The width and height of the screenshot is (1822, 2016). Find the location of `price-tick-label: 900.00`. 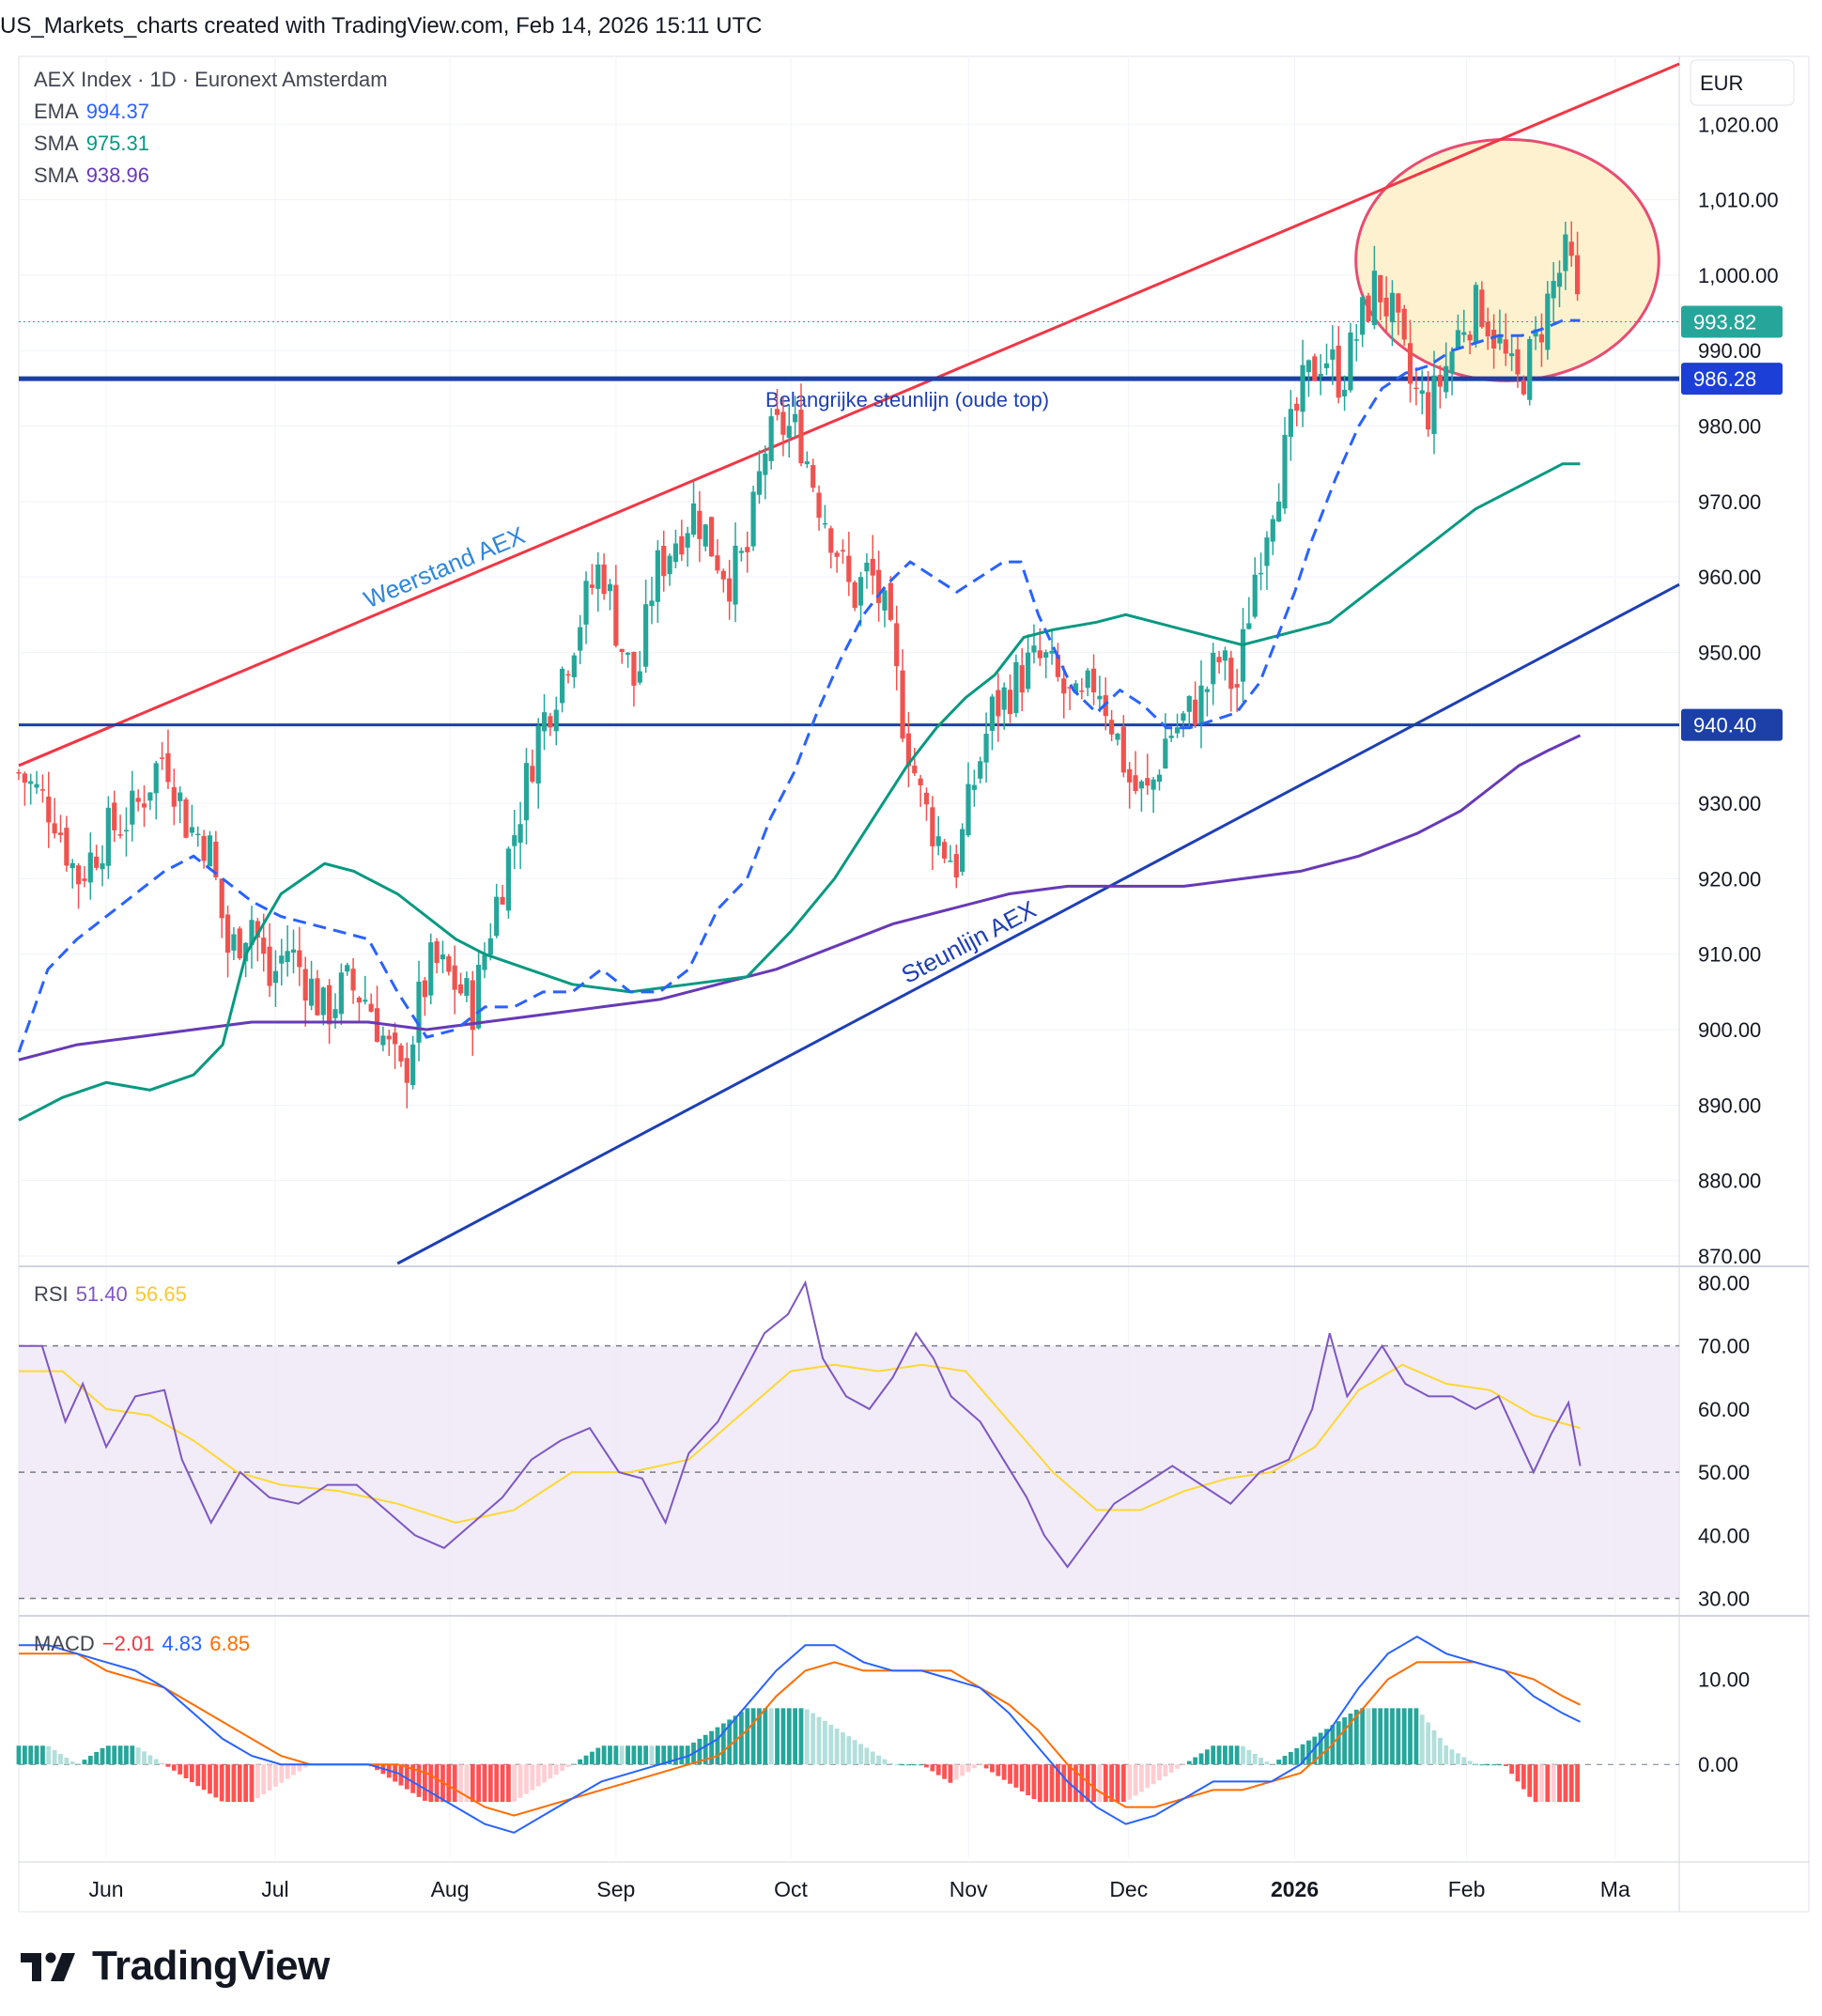

price-tick-label: 900.00 is located at coordinates (1729, 1030).